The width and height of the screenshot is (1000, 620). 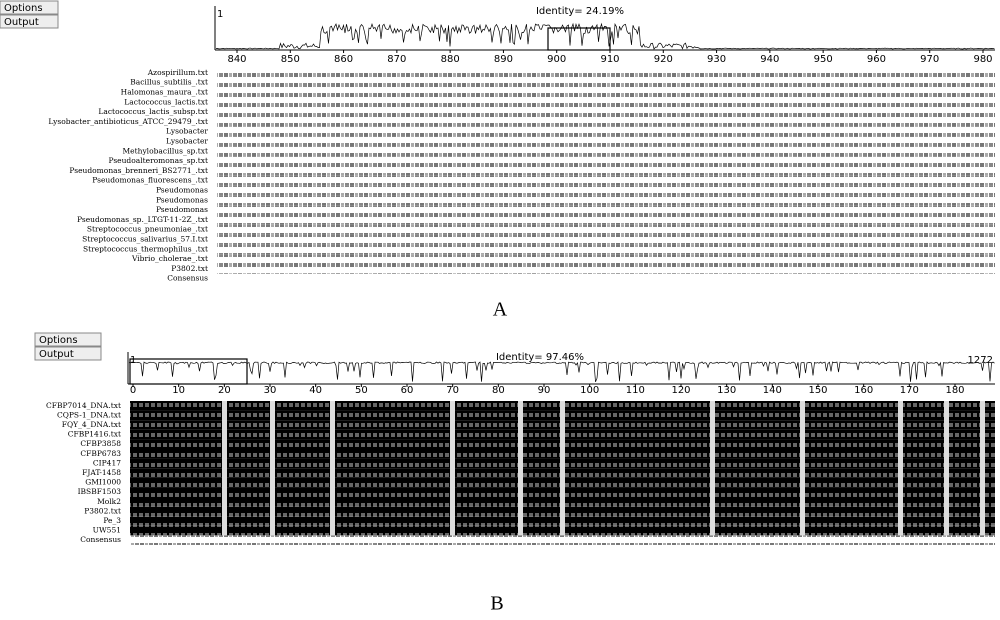 I want to click on sequence-name: Lactococcus_lactis.txt, so click(x=166, y=101).